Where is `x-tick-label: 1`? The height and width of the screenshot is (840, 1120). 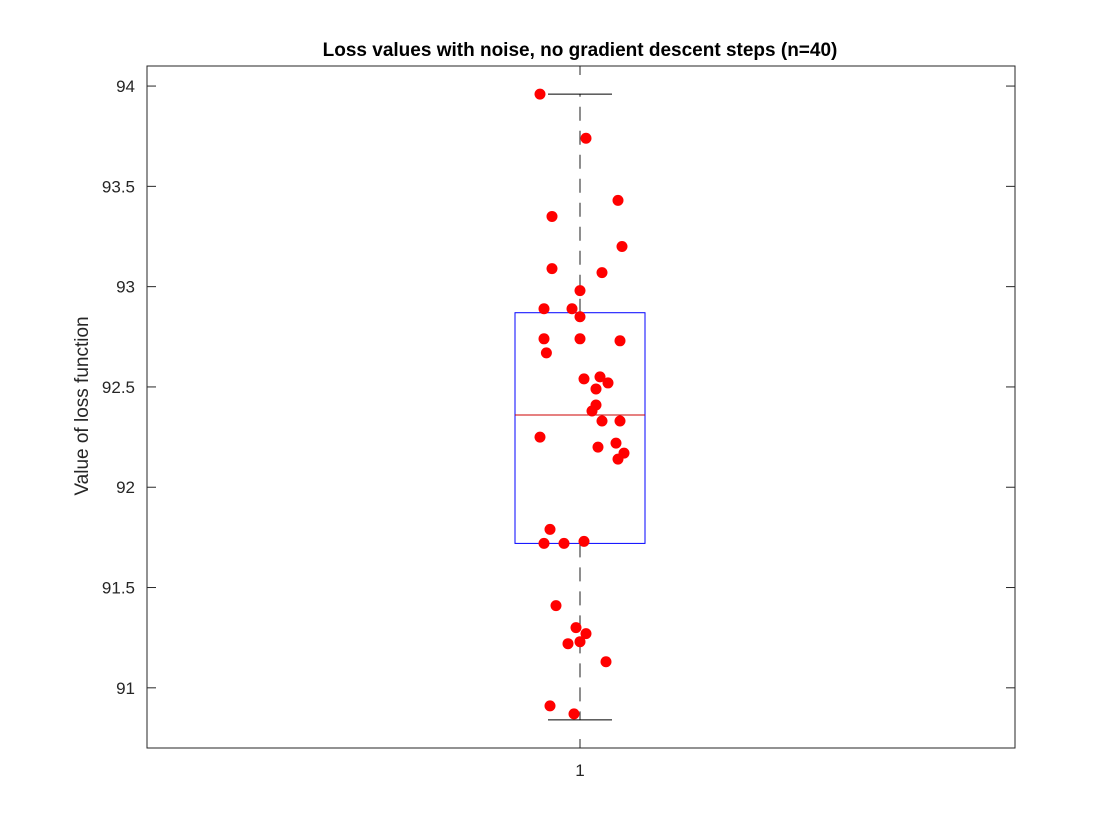 x-tick-label: 1 is located at coordinates (579, 770).